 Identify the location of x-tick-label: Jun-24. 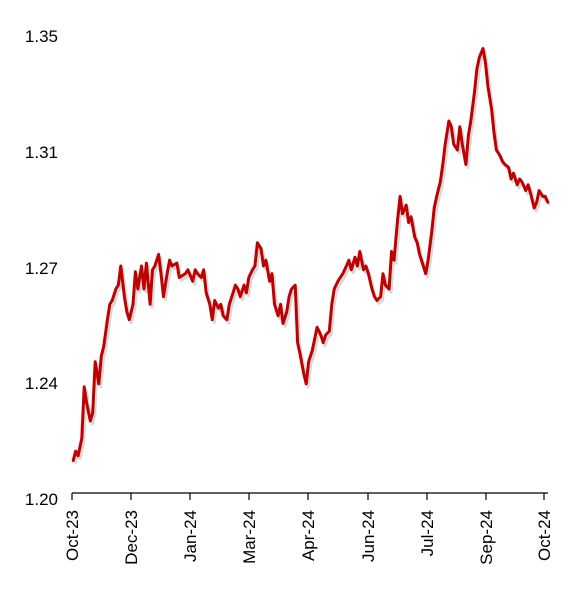
(368, 536).